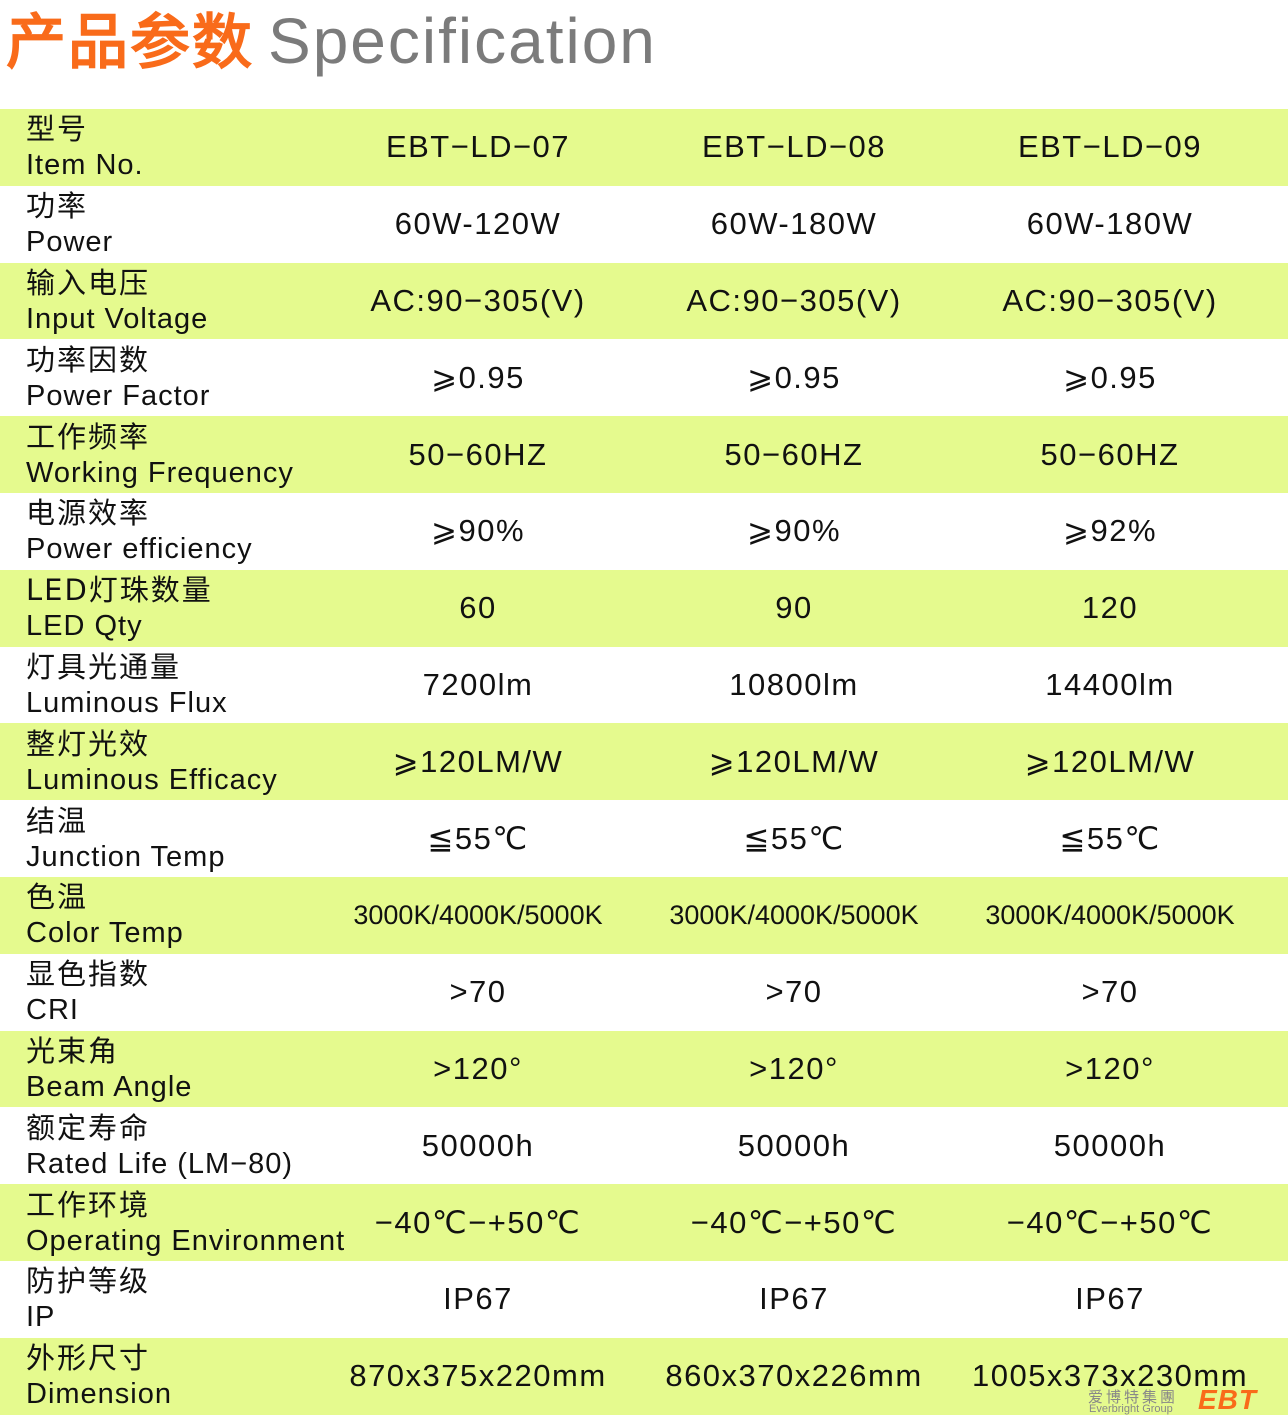 This screenshot has width=1288, height=1416. Describe the element at coordinates (139, 549) in the screenshot. I see `label-english: Power efficiency` at that location.